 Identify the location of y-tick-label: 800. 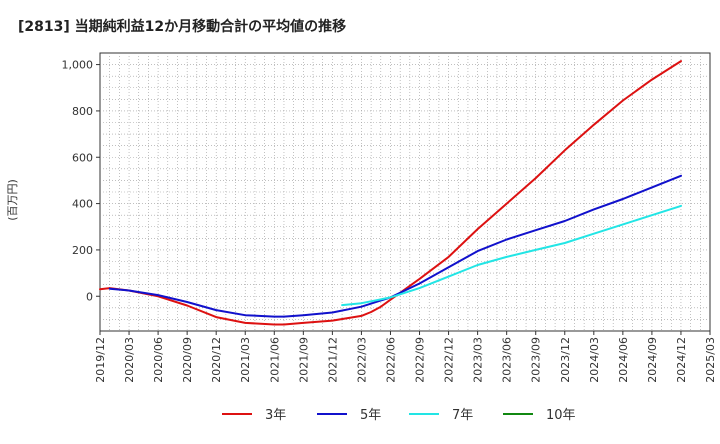
(82, 111).